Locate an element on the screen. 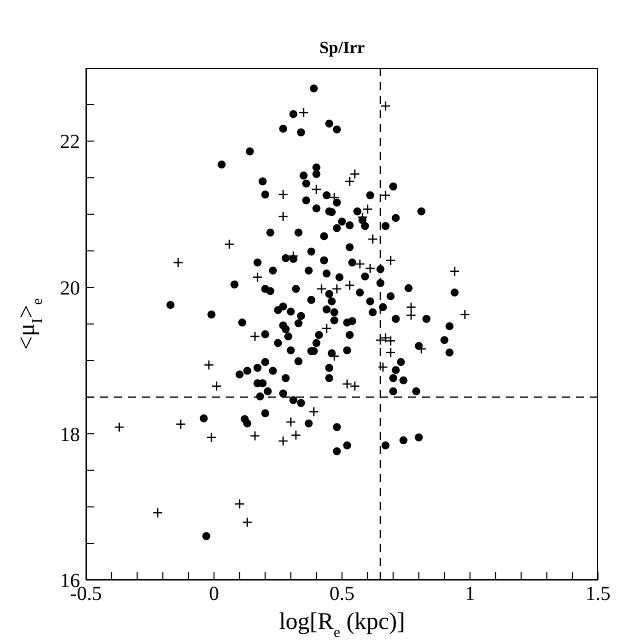 This screenshot has height=643, width=625. x-axis-title: log[R$_{e}$ (kpc)] is located at coordinates (342, 625).